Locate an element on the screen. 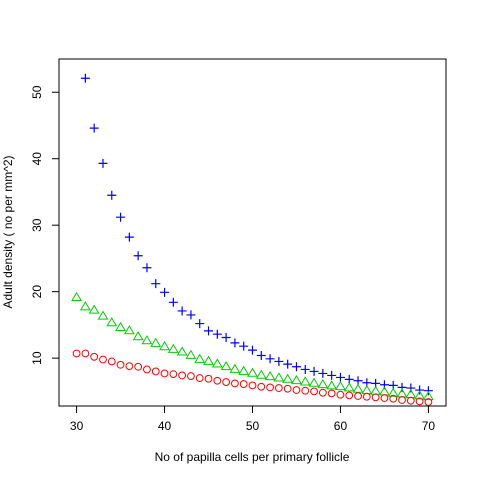 This screenshot has height=480, width=480. y-tick-label: 40 is located at coordinates (37, 159).